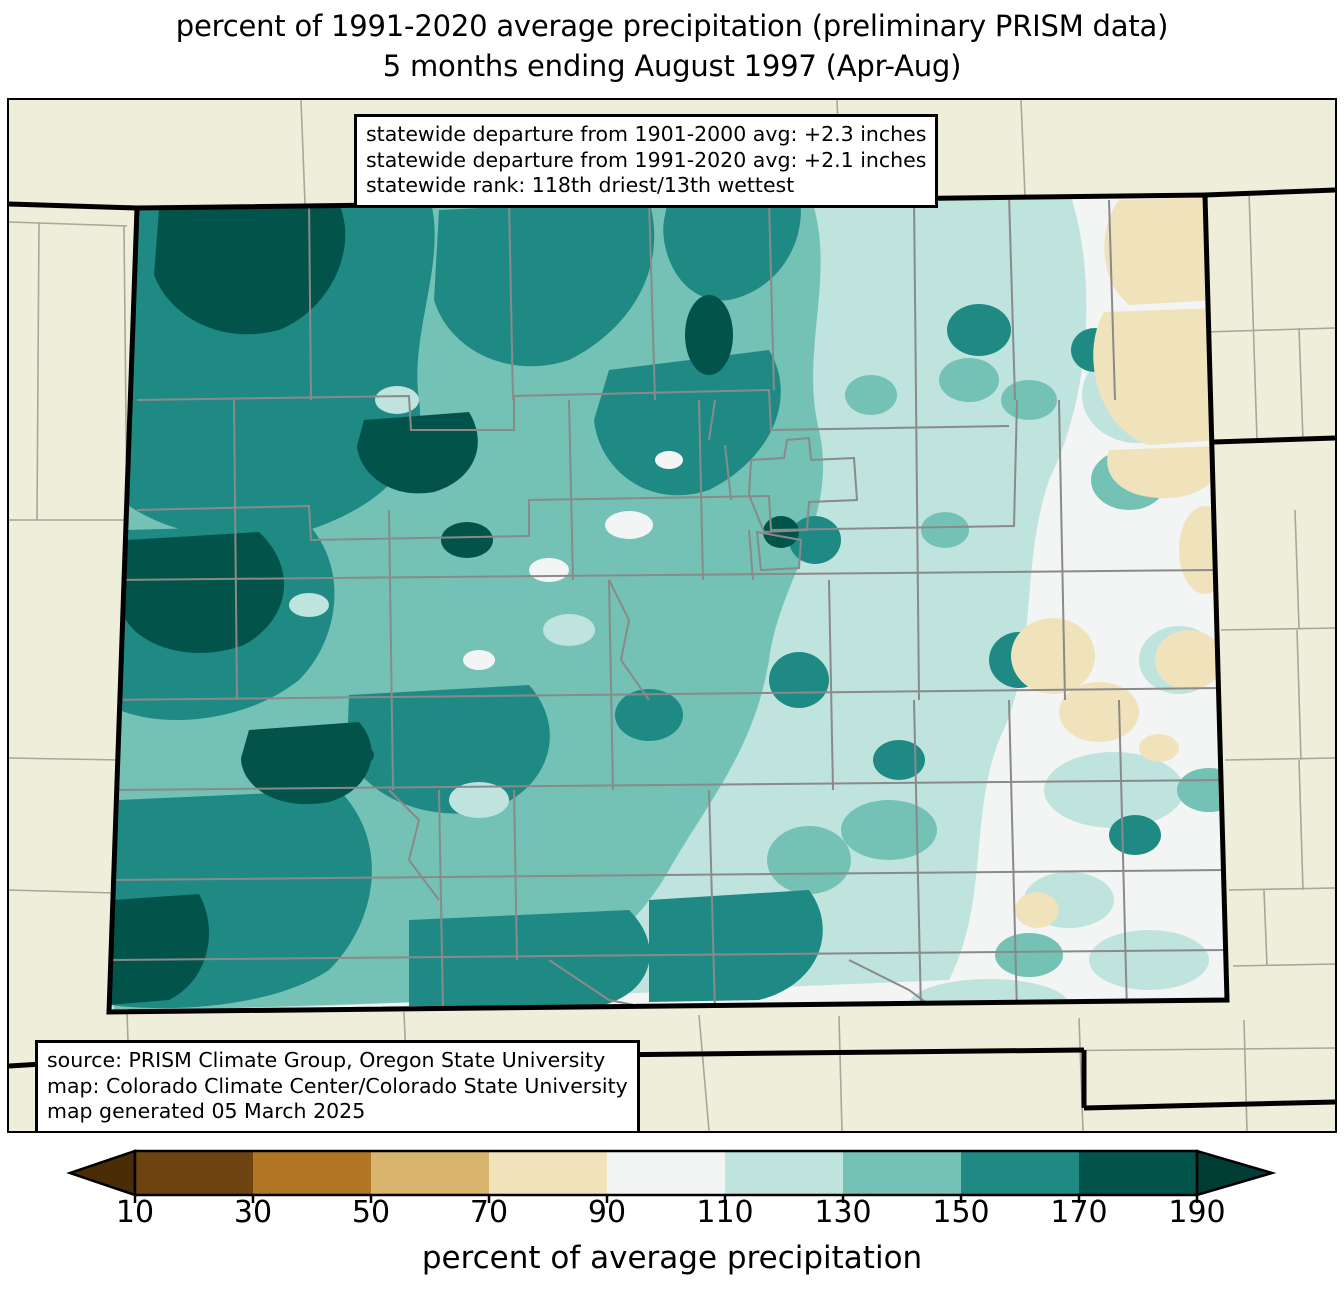 Image resolution: width=1344 pixels, height=1299 pixels. Describe the element at coordinates (371, 1212) in the screenshot. I see `colorbar-tick-50: 50` at that location.